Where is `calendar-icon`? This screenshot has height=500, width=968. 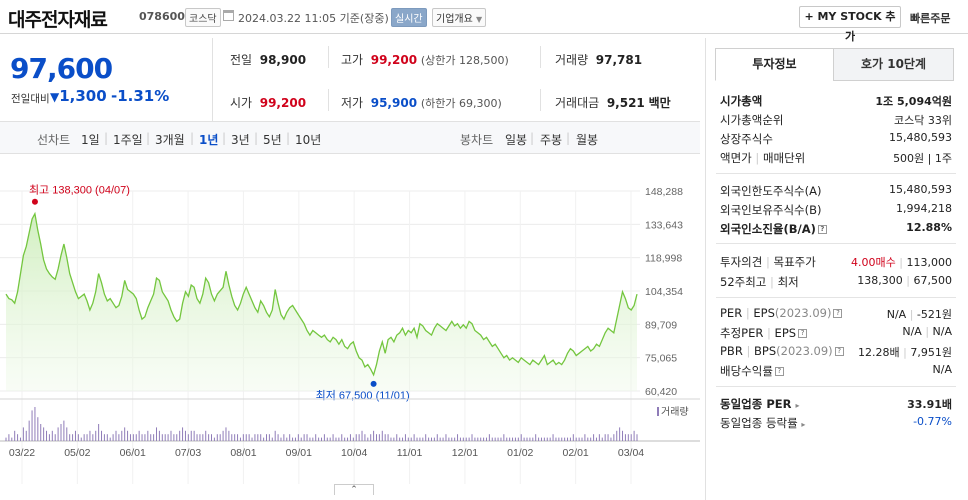 calendar-icon is located at coordinates (228, 15).